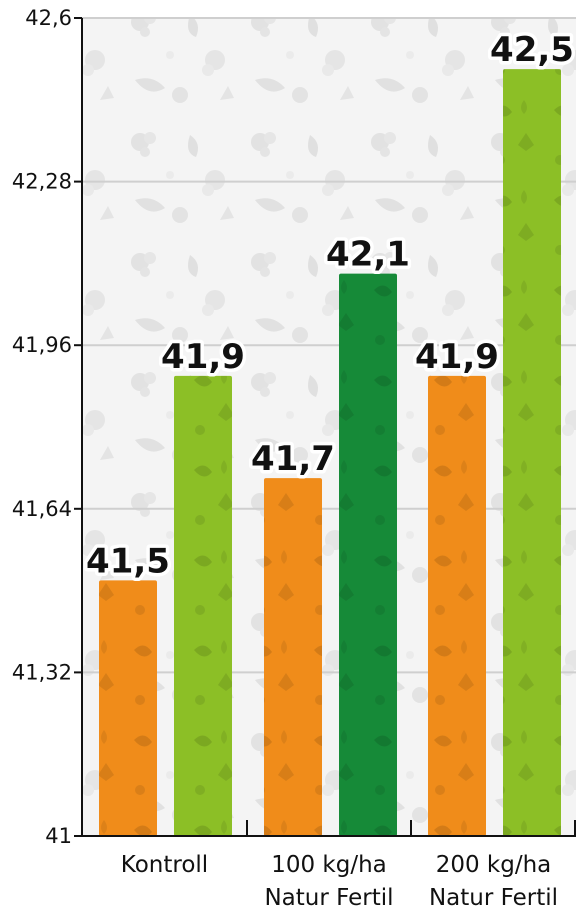  I want to click on y-tick-label: 42,6, so click(48, 18).